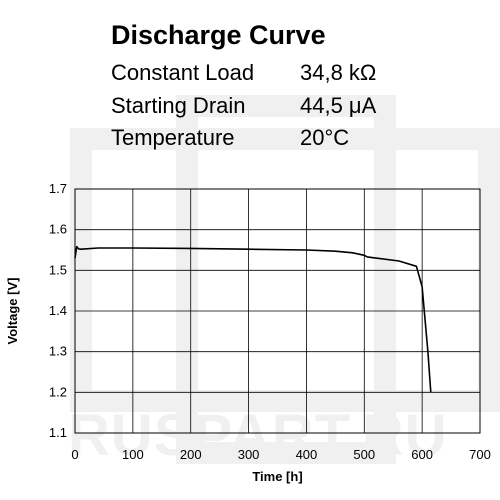 The height and width of the screenshot is (500, 500). What do you see at coordinates (58, 310) in the screenshot?
I see `y-tick-label: 1.4` at bounding box center [58, 310].